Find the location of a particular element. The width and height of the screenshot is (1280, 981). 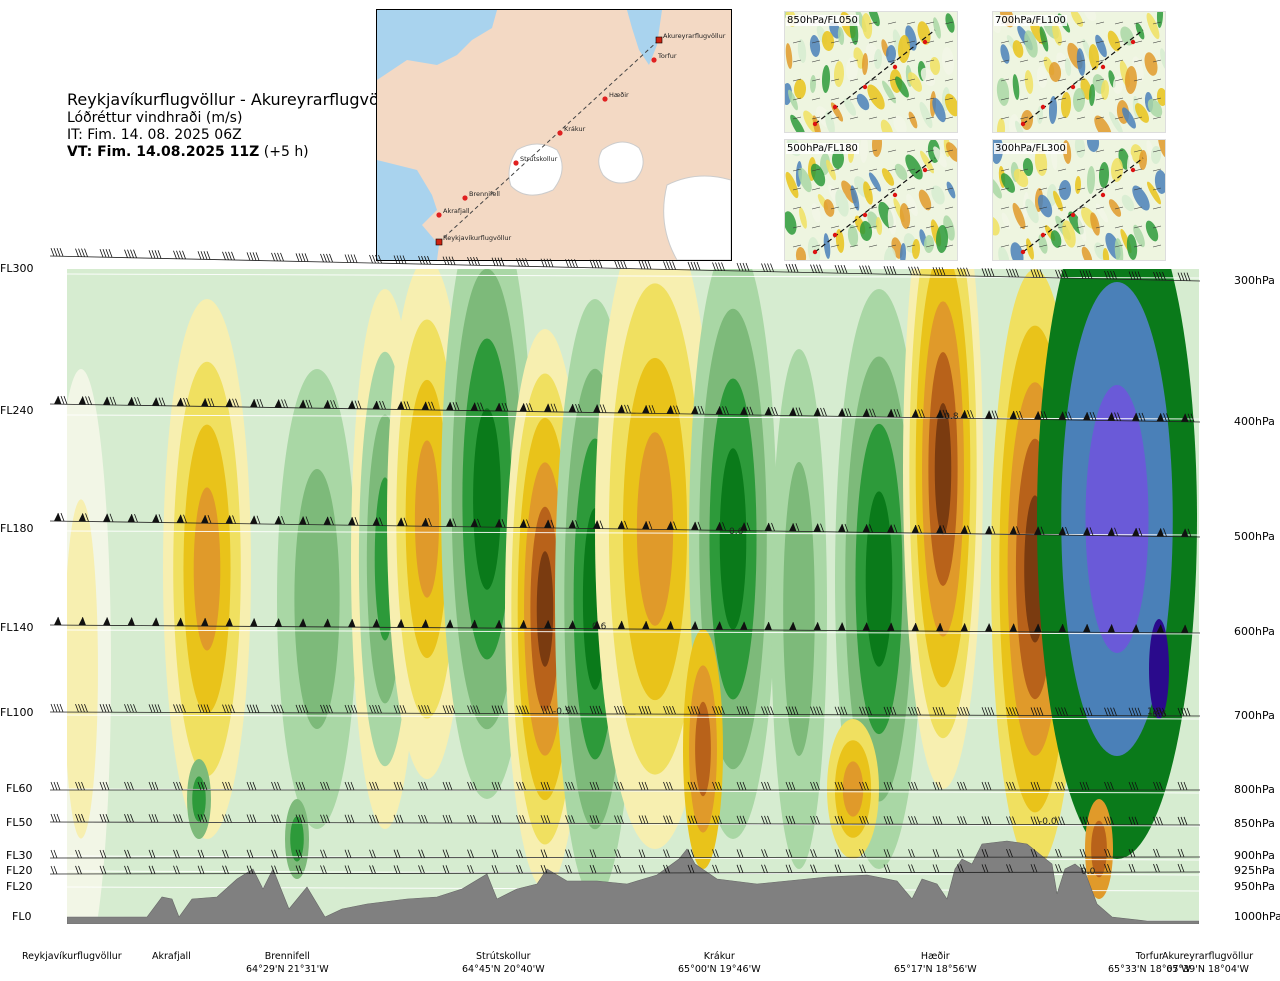

panel-waypoint is located at coordinates (925, 42).